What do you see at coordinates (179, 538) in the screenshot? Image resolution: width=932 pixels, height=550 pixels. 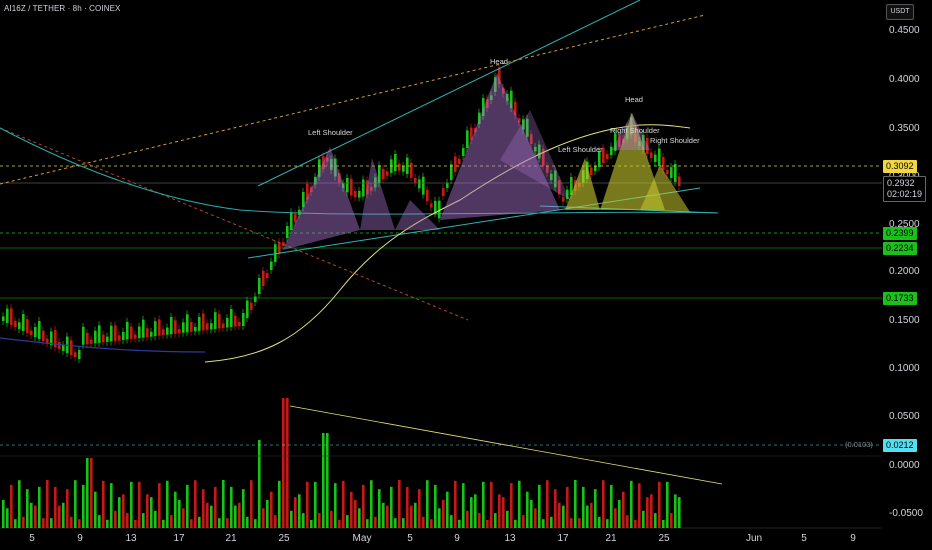 I see `time-axis-label: 17` at bounding box center [179, 538].